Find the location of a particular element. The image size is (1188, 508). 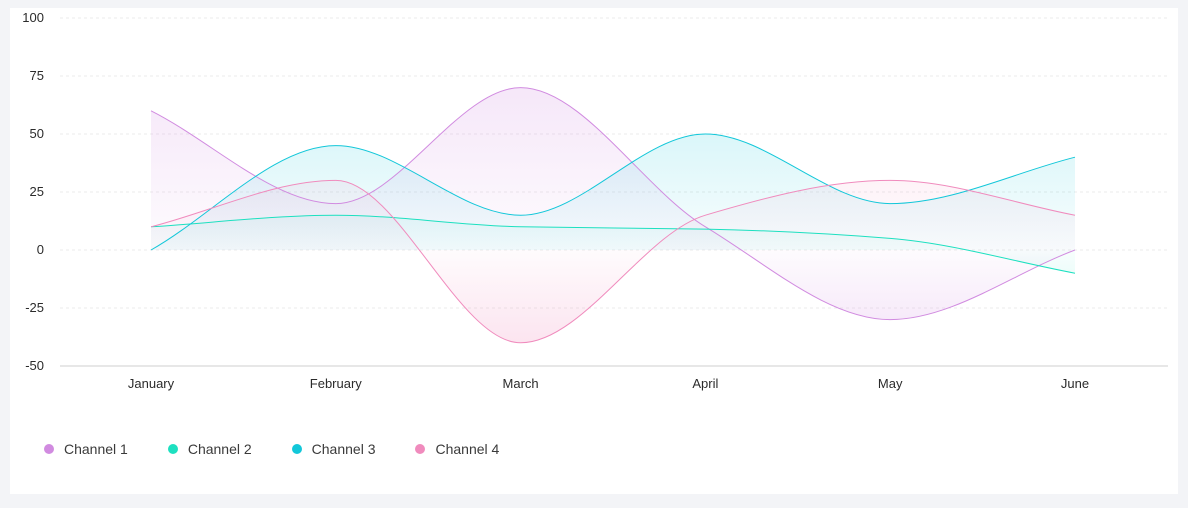

y-tick-label: 50 is located at coordinates (37, 133).